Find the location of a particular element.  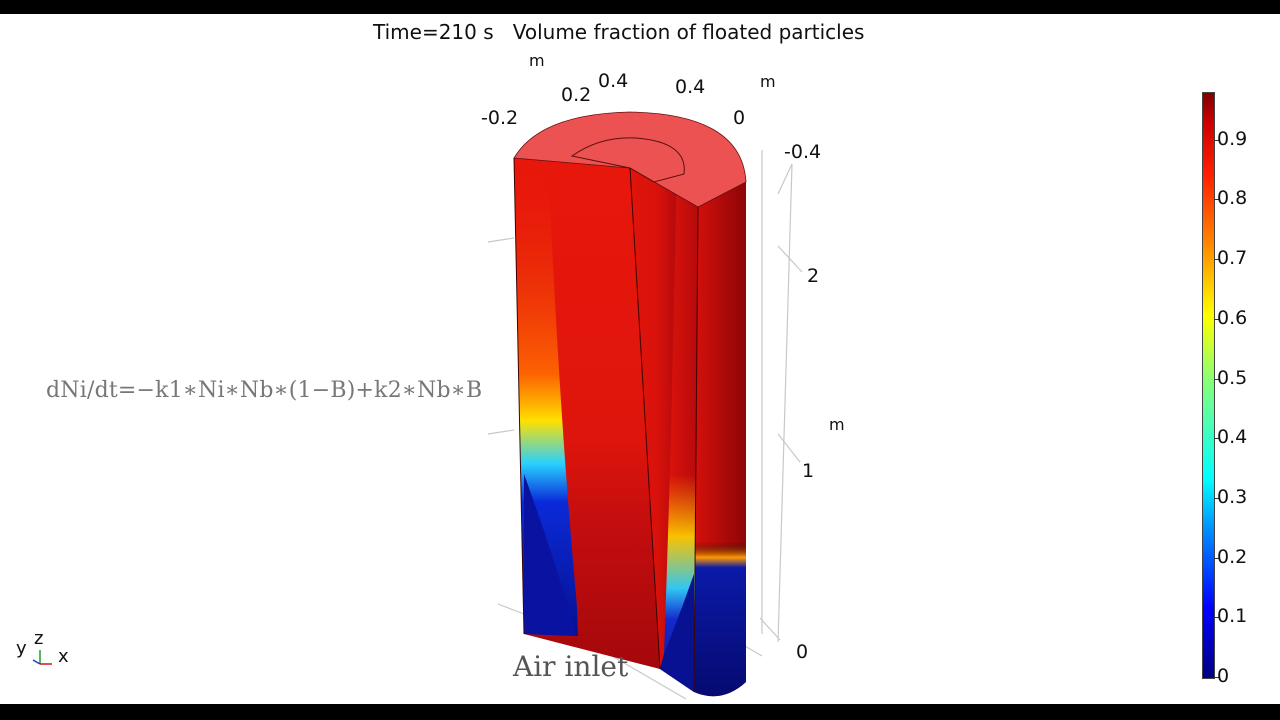

color-legend-tick-label: 0.6 is located at coordinates (1232, 317).